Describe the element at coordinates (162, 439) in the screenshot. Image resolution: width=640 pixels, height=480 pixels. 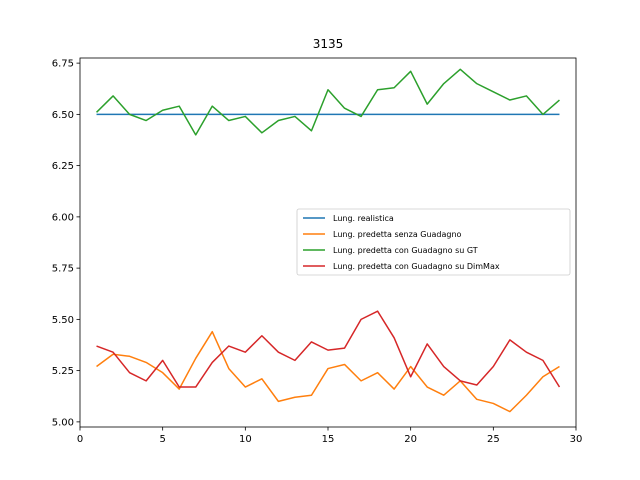
I see `x-tick-label: 5` at that location.